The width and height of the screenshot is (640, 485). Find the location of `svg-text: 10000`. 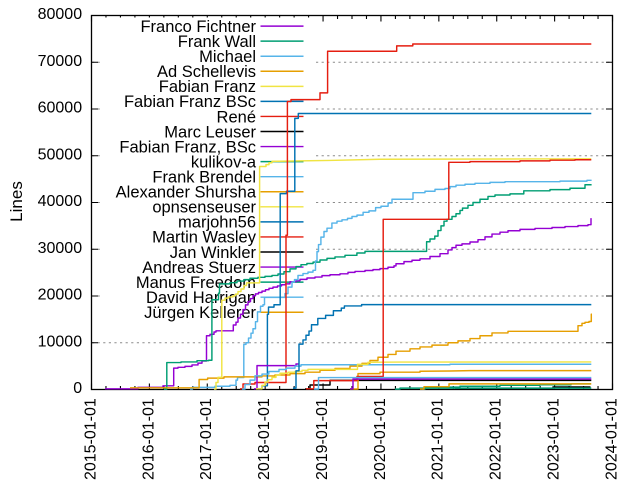

svg-text: 10000 is located at coordinates (60, 341).